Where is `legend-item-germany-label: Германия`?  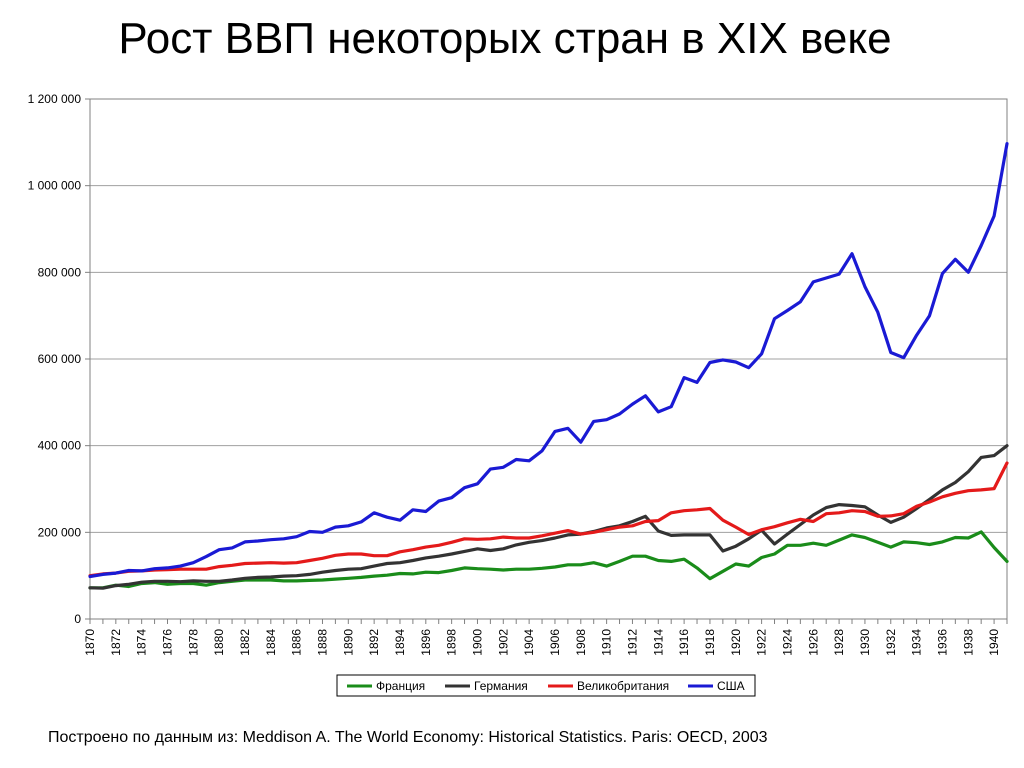 legend-item-germany-label: Германия is located at coordinates (501, 686).